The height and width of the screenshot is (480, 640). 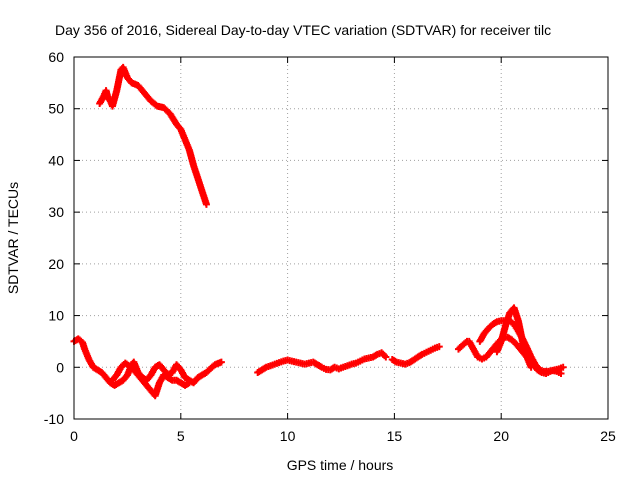 I want to click on x-tick-label: 20, so click(x=501, y=436).